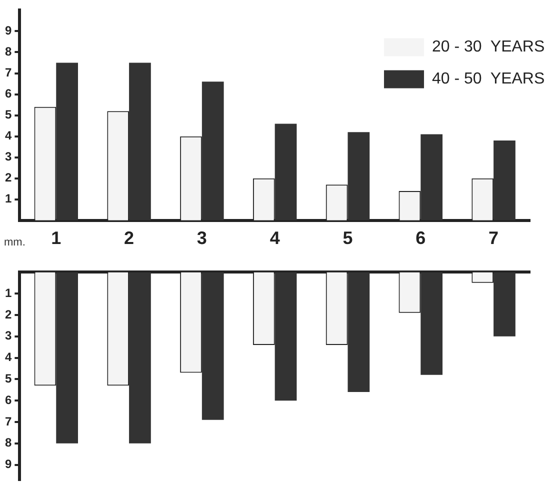 This screenshot has width=560, height=490. I want to click on text: mm., so click(15, 242).